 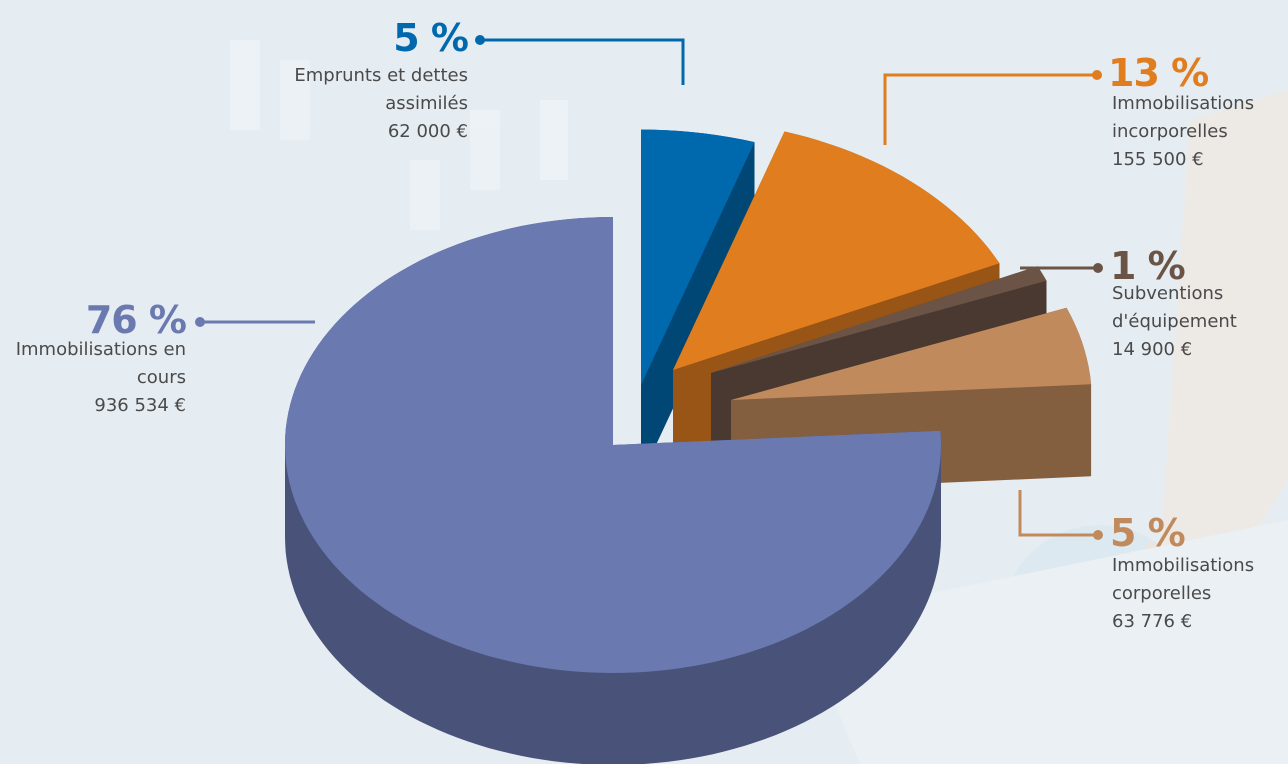 What do you see at coordinates (1158, 159) in the screenshot?
I see `amount-label: 155 500 €` at bounding box center [1158, 159].